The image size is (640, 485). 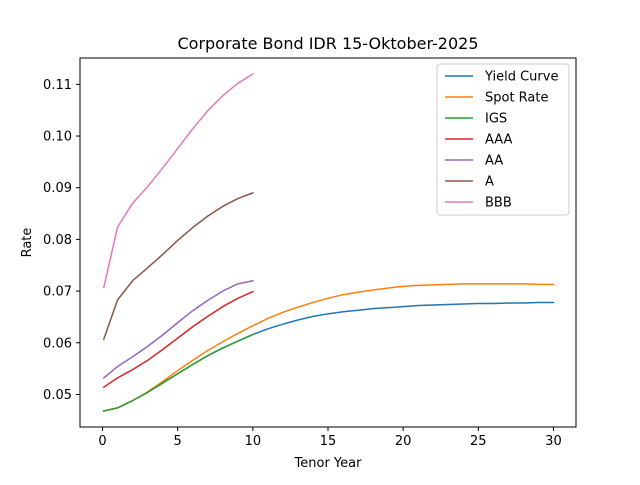 What do you see at coordinates (521, 77) in the screenshot?
I see `legend-label-0: Yield Curve` at bounding box center [521, 77].